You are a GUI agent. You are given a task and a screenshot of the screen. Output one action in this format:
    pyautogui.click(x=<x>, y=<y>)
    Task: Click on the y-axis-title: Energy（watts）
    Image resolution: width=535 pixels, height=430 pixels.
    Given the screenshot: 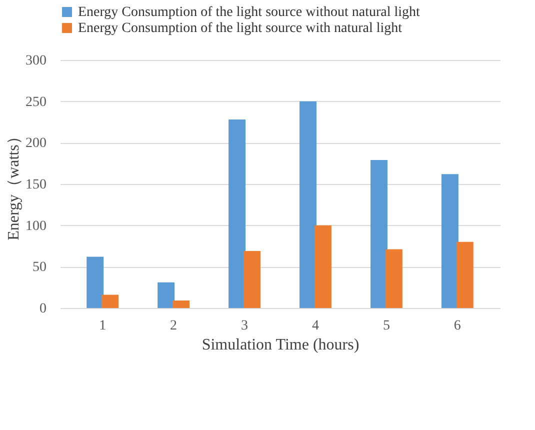 What is the action you would take?
    pyautogui.click(x=14, y=184)
    